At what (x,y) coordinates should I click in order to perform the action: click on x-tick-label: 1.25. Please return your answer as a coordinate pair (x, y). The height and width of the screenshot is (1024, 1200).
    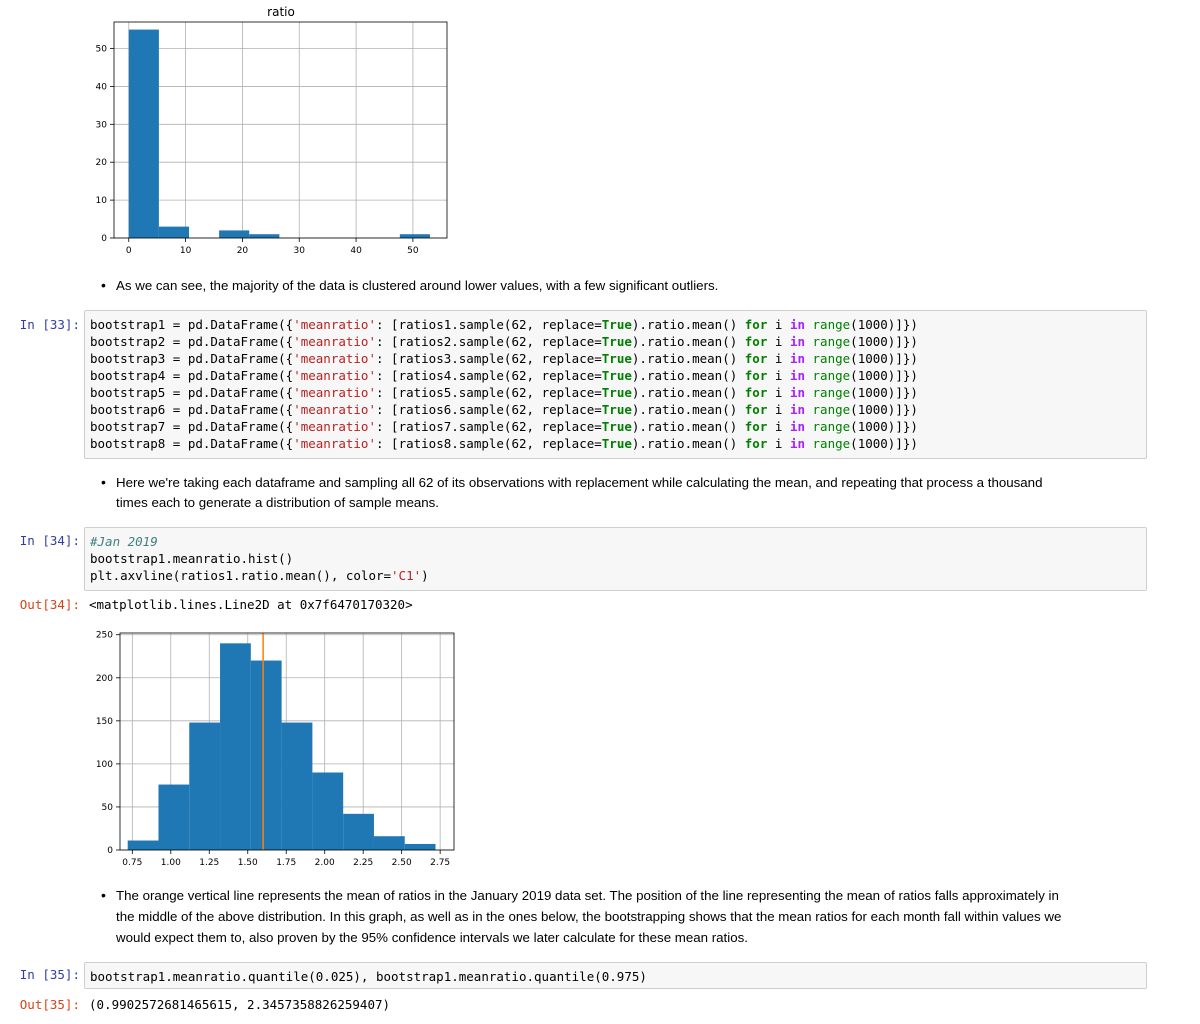
    Looking at the image, I should click on (209, 863).